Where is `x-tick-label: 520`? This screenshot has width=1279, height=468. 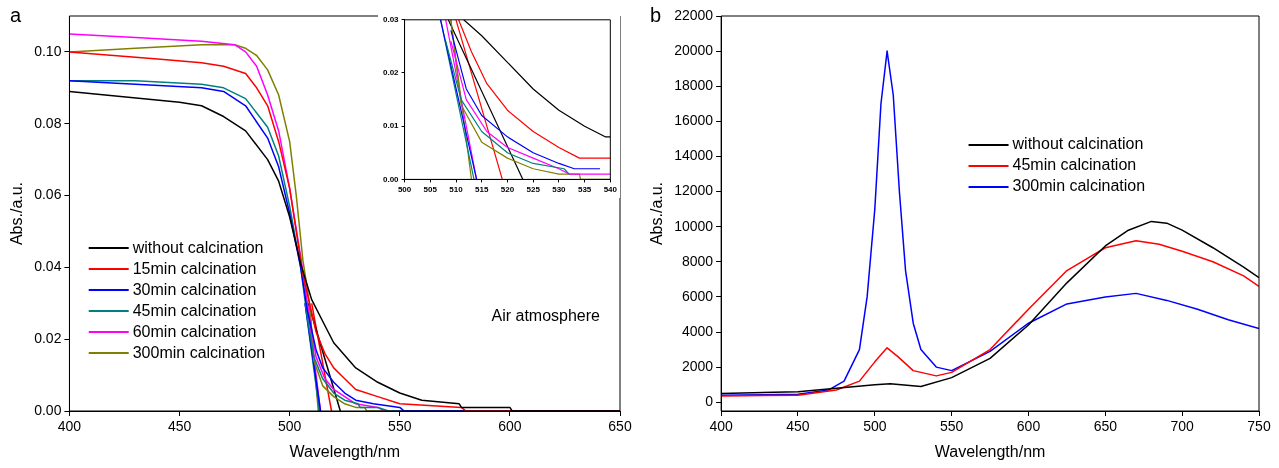
x-tick-label: 520 is located at coordinates (507, 190).